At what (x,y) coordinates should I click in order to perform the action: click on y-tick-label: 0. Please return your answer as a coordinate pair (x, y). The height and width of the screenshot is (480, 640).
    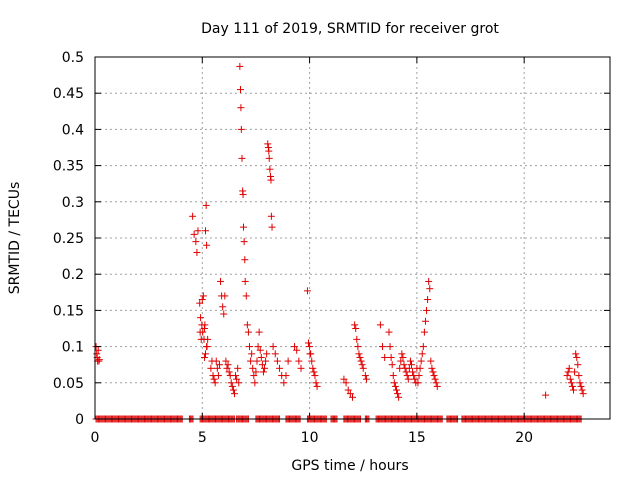
    Looking at the image, I should click on (79, 420).